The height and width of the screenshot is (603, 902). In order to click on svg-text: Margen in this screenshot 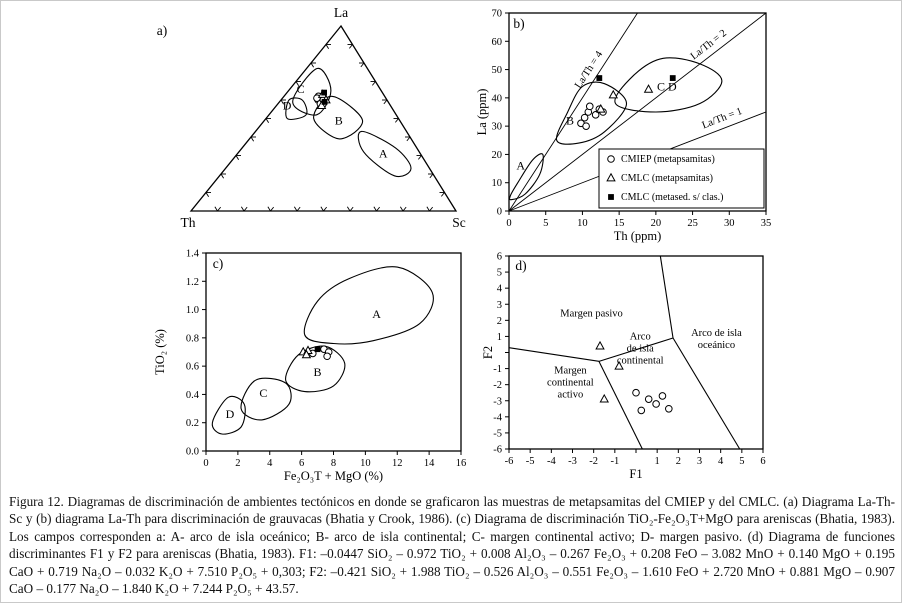, I will do `click(570, 370)`.